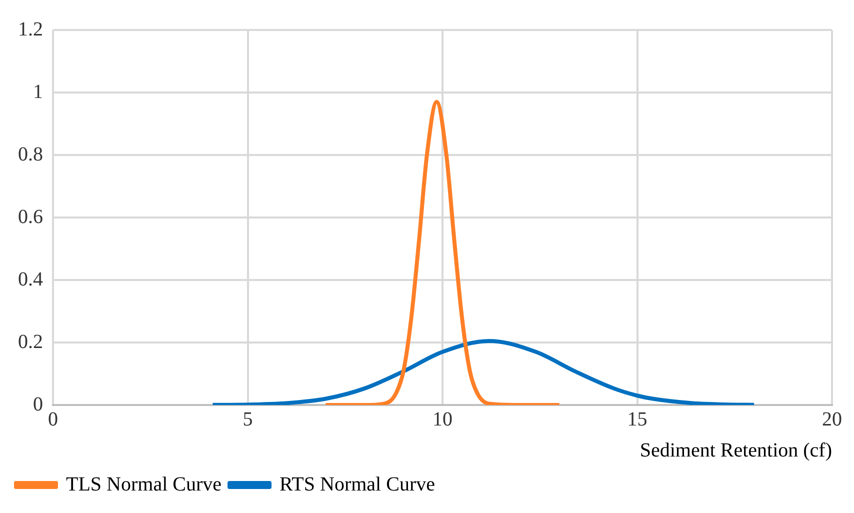 This screenshot has height=513, width=854. I want to click on legend-label: RTS Normal Curve, so click(358, 484).